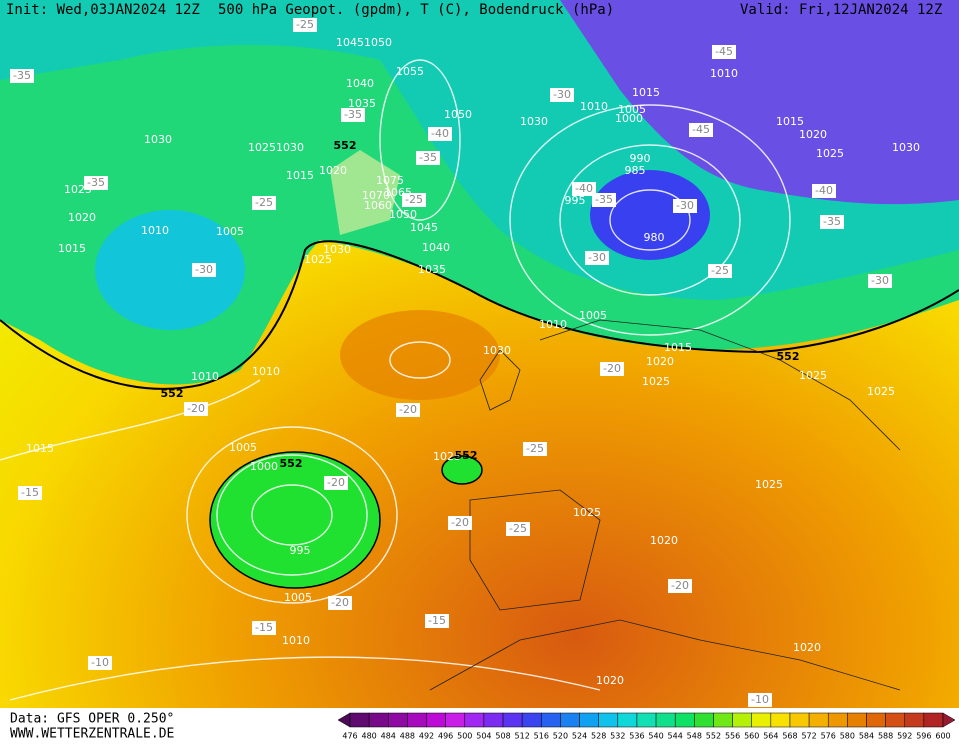  What do you see at coordinates (598, 736) in the screenshot?
I see `scale-label: 528` at bounding box center [598, 736].